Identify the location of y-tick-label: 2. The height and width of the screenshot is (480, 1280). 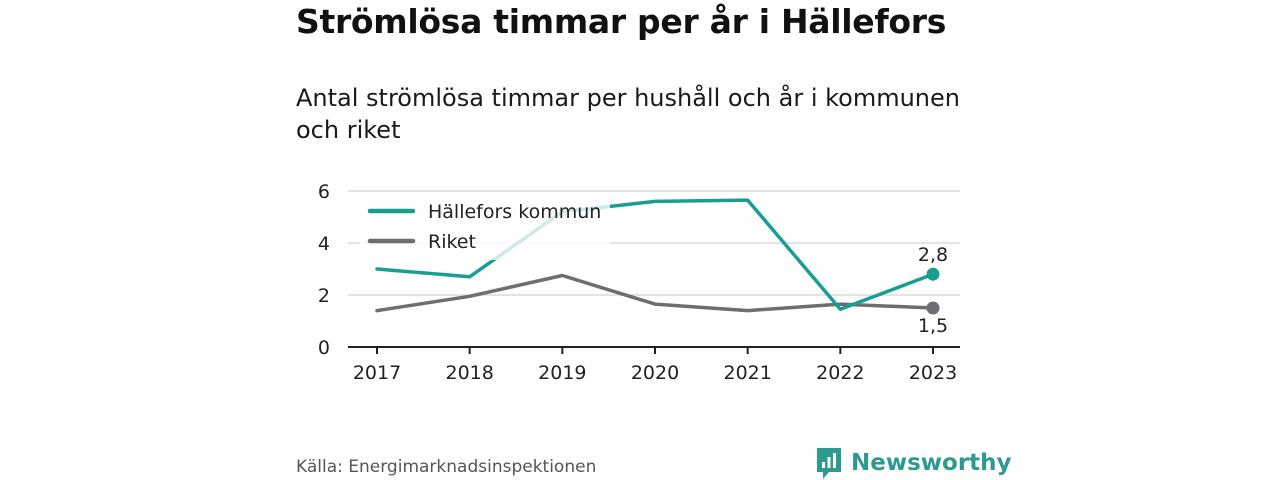
(324, 296).